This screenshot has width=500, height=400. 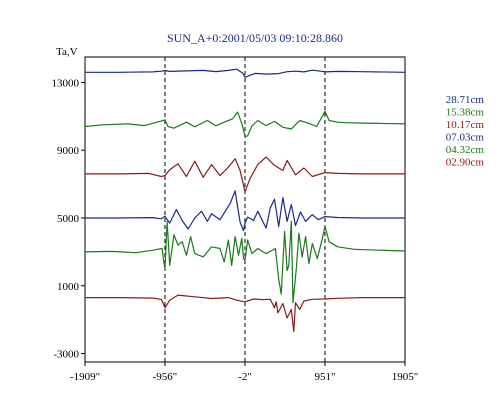 What do you see at coordinates (245, 313) in the screenshot?
I see `series-line-02.90cm` at bounding box center [245, 313].